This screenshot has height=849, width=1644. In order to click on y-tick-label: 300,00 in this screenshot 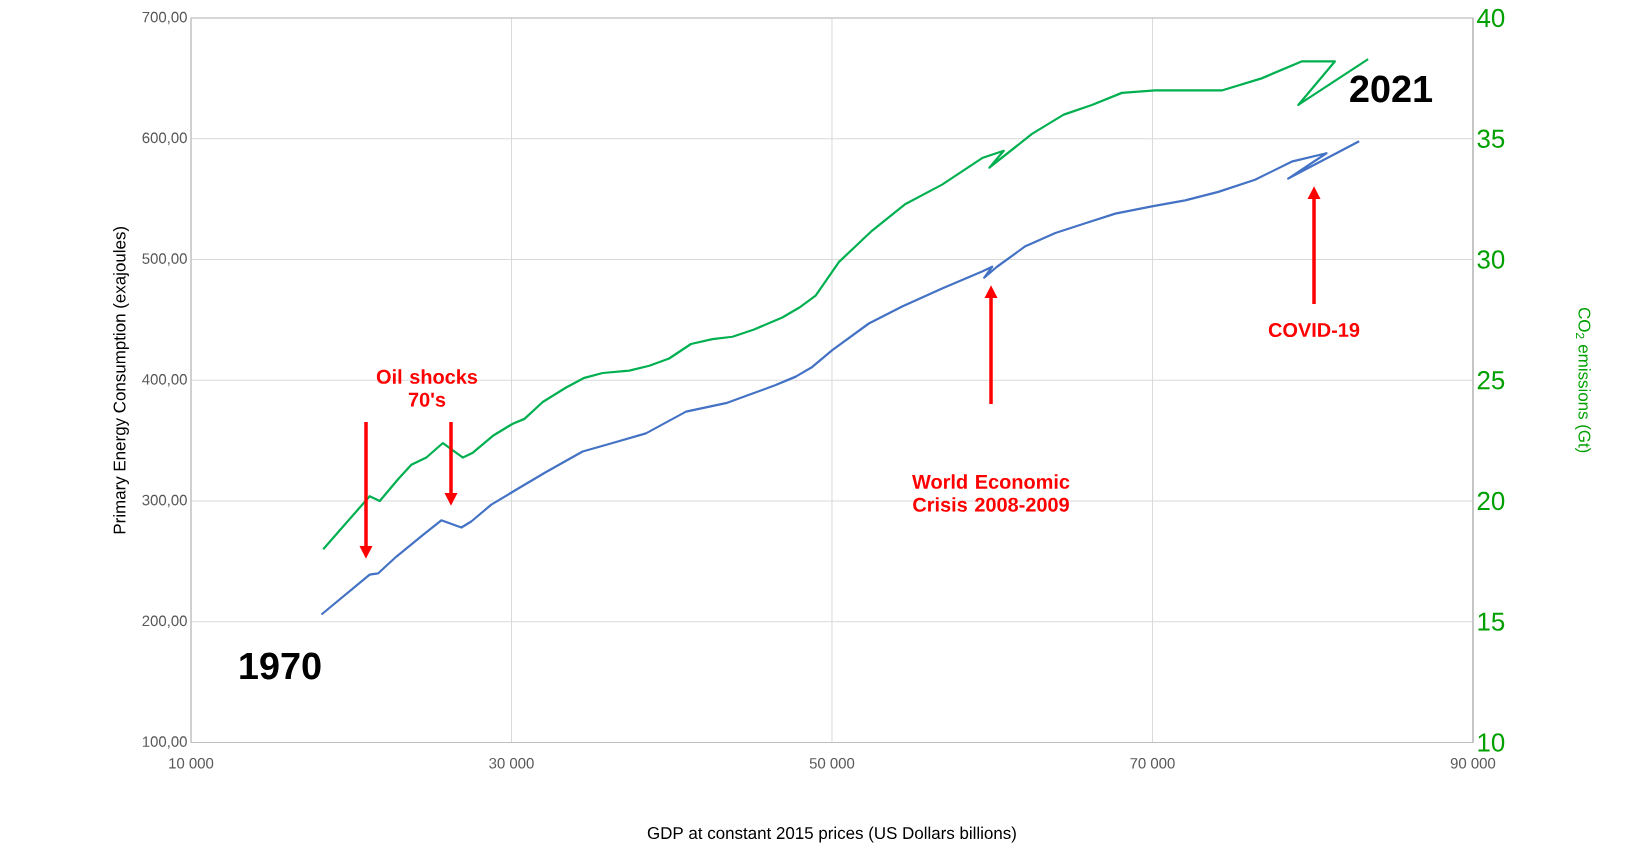, I will do `click(164, 501)`.